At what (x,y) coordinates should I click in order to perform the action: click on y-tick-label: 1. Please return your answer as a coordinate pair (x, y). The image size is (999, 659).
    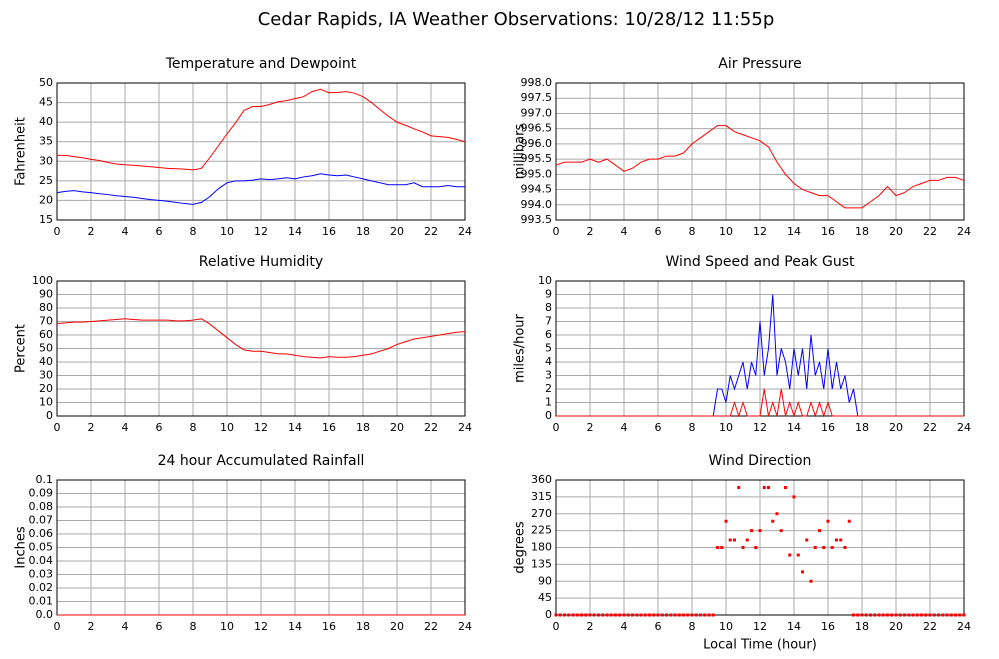
    Looking at the image, I should click on (548, 402).